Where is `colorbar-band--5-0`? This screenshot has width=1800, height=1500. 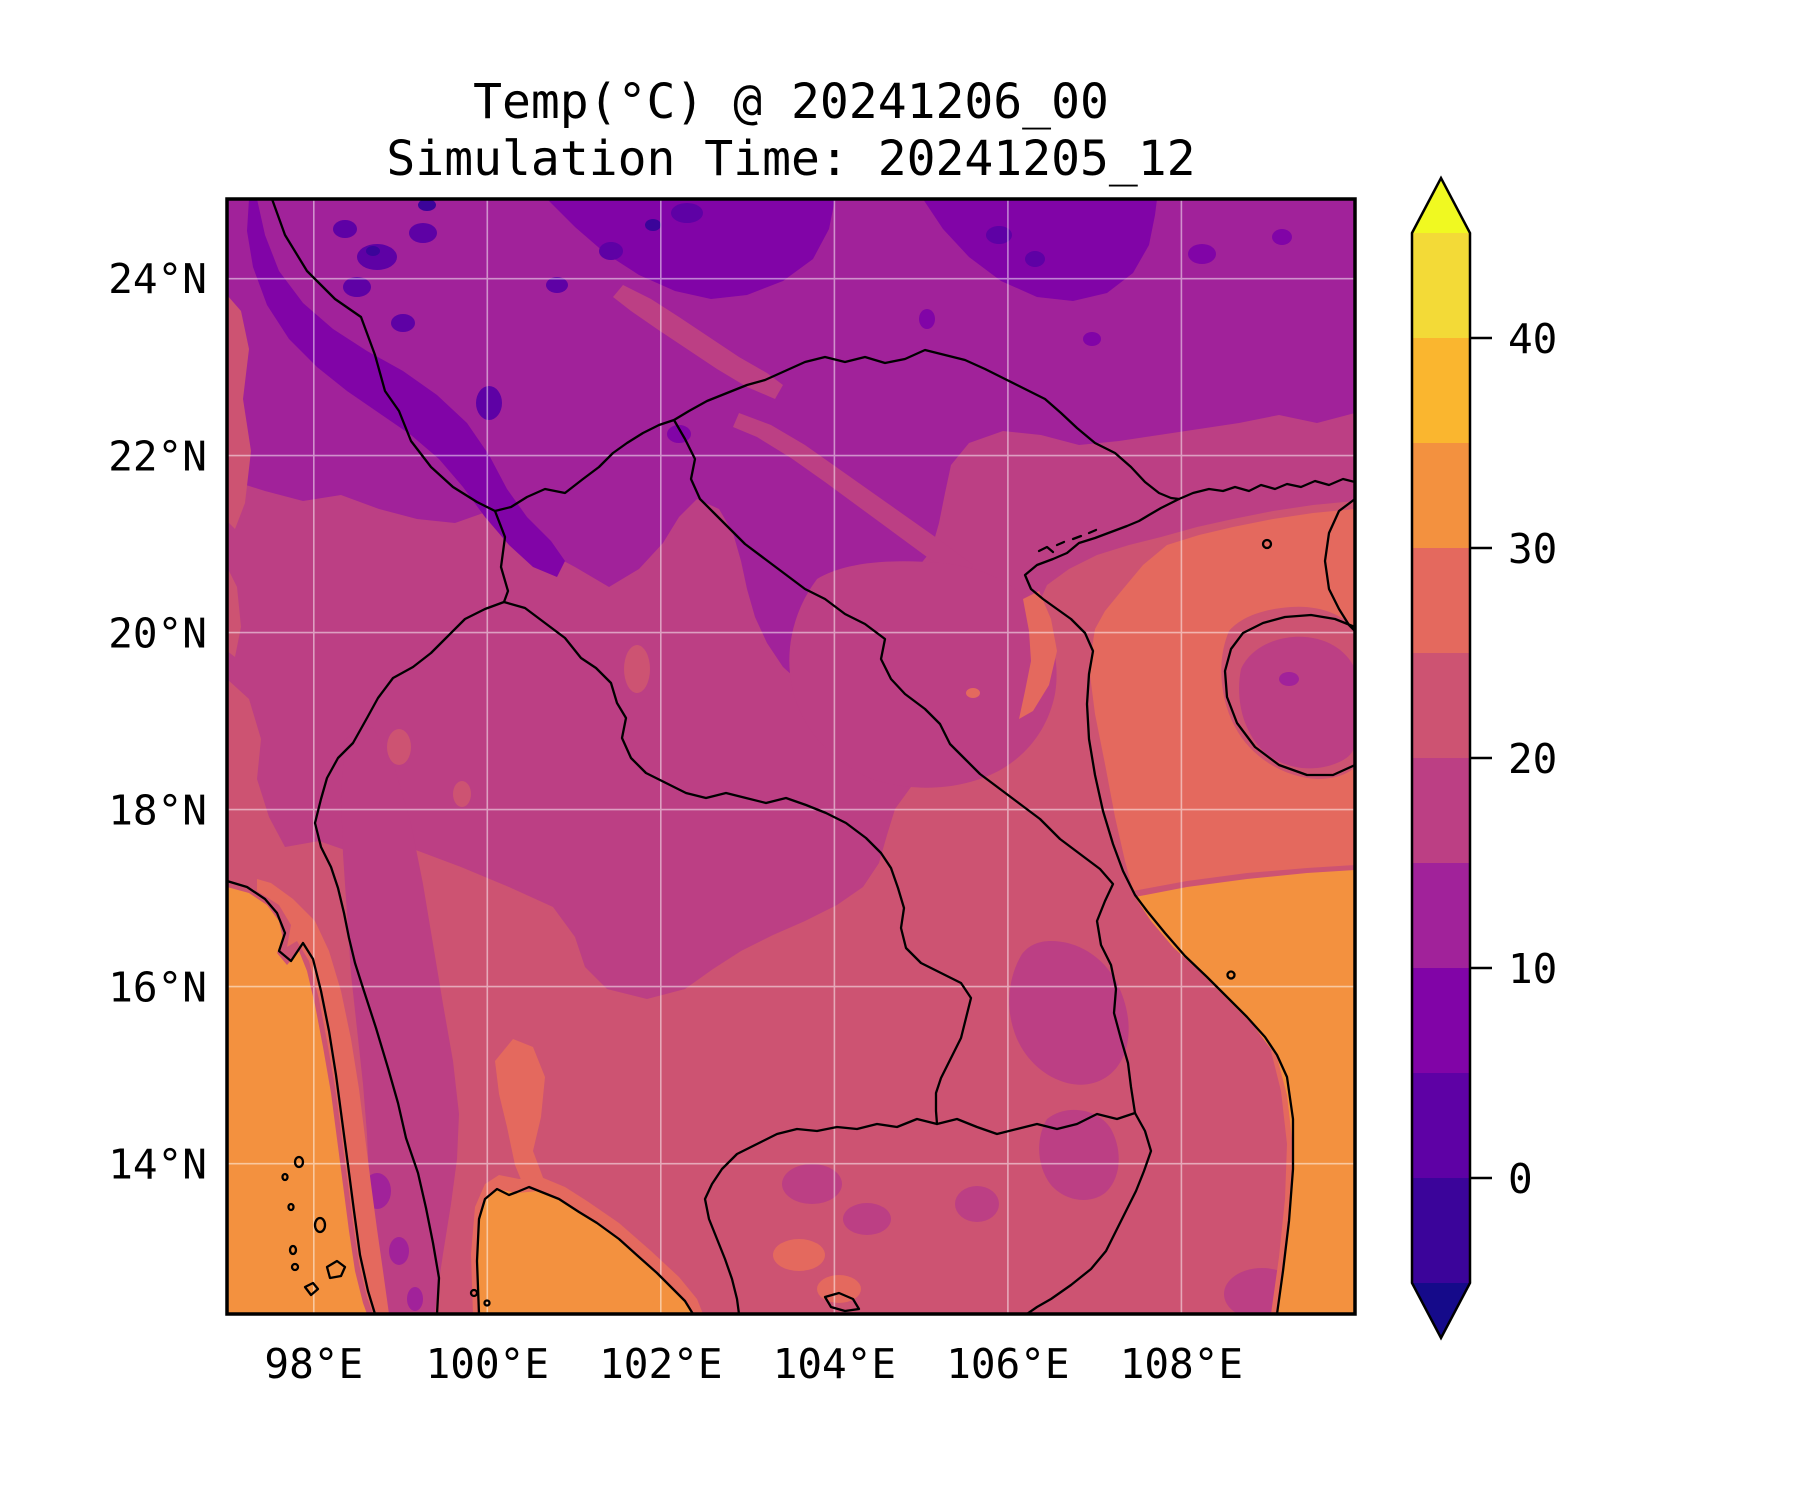 colorbar-band--5-0 is located at coordinates (1441, 1230).